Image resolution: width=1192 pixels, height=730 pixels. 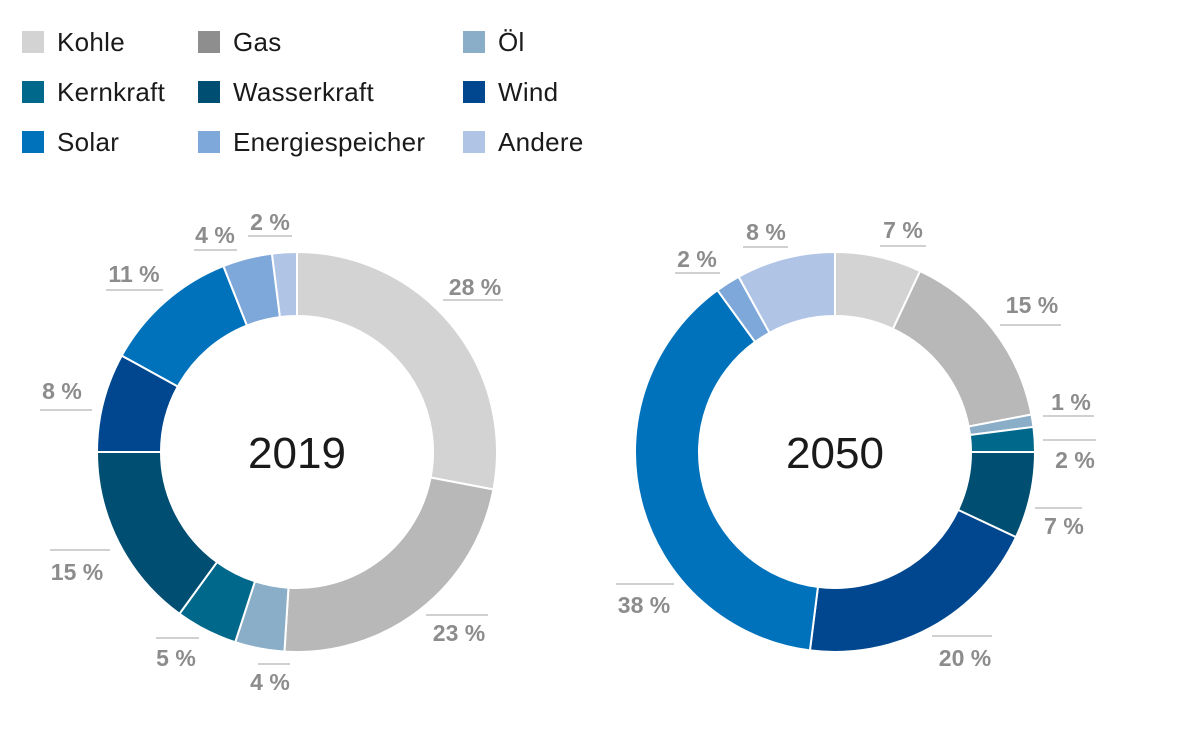 I want to click on legend-label: Gas, so click(x=257, y=41).